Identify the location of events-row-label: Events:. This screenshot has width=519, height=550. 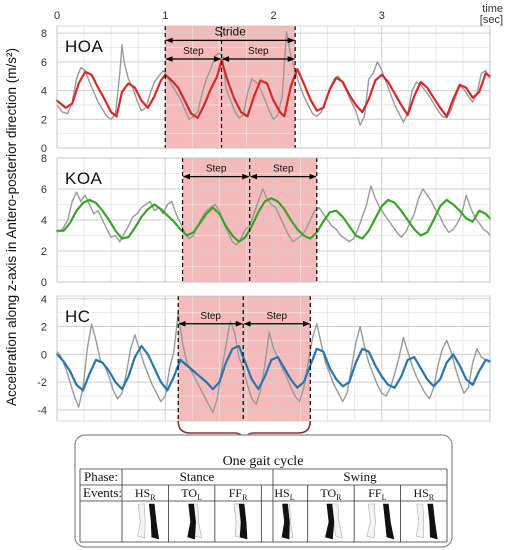
(102, 492).